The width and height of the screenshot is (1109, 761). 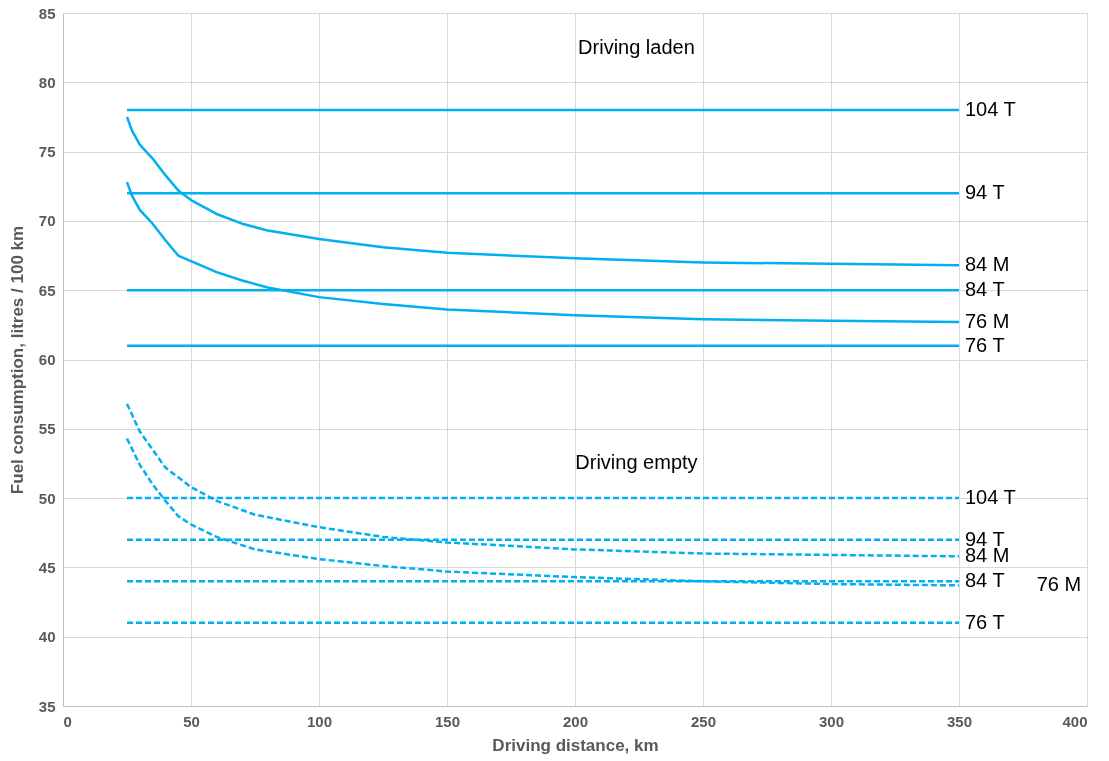 I want to click on y-tick-label: 40, so click(x=47, y=637).